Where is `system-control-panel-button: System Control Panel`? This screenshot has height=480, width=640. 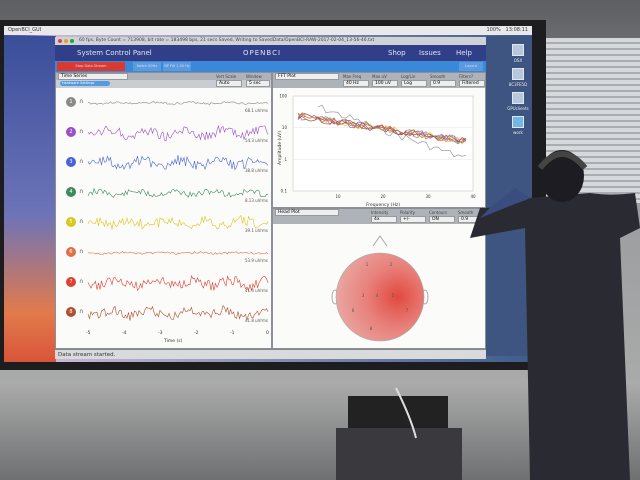 system-control-panel-button: System Control Panel is located at coordinates (114, 53).